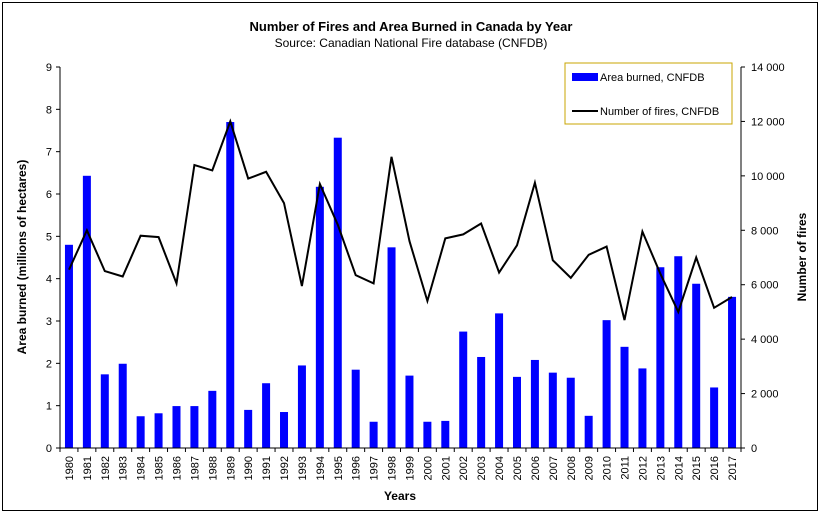 This screenshot has width=822, height=515. Describe the element at coordinates (765, 231) in the screenshot. I see `y2-tick-label: 8 000` at that location.